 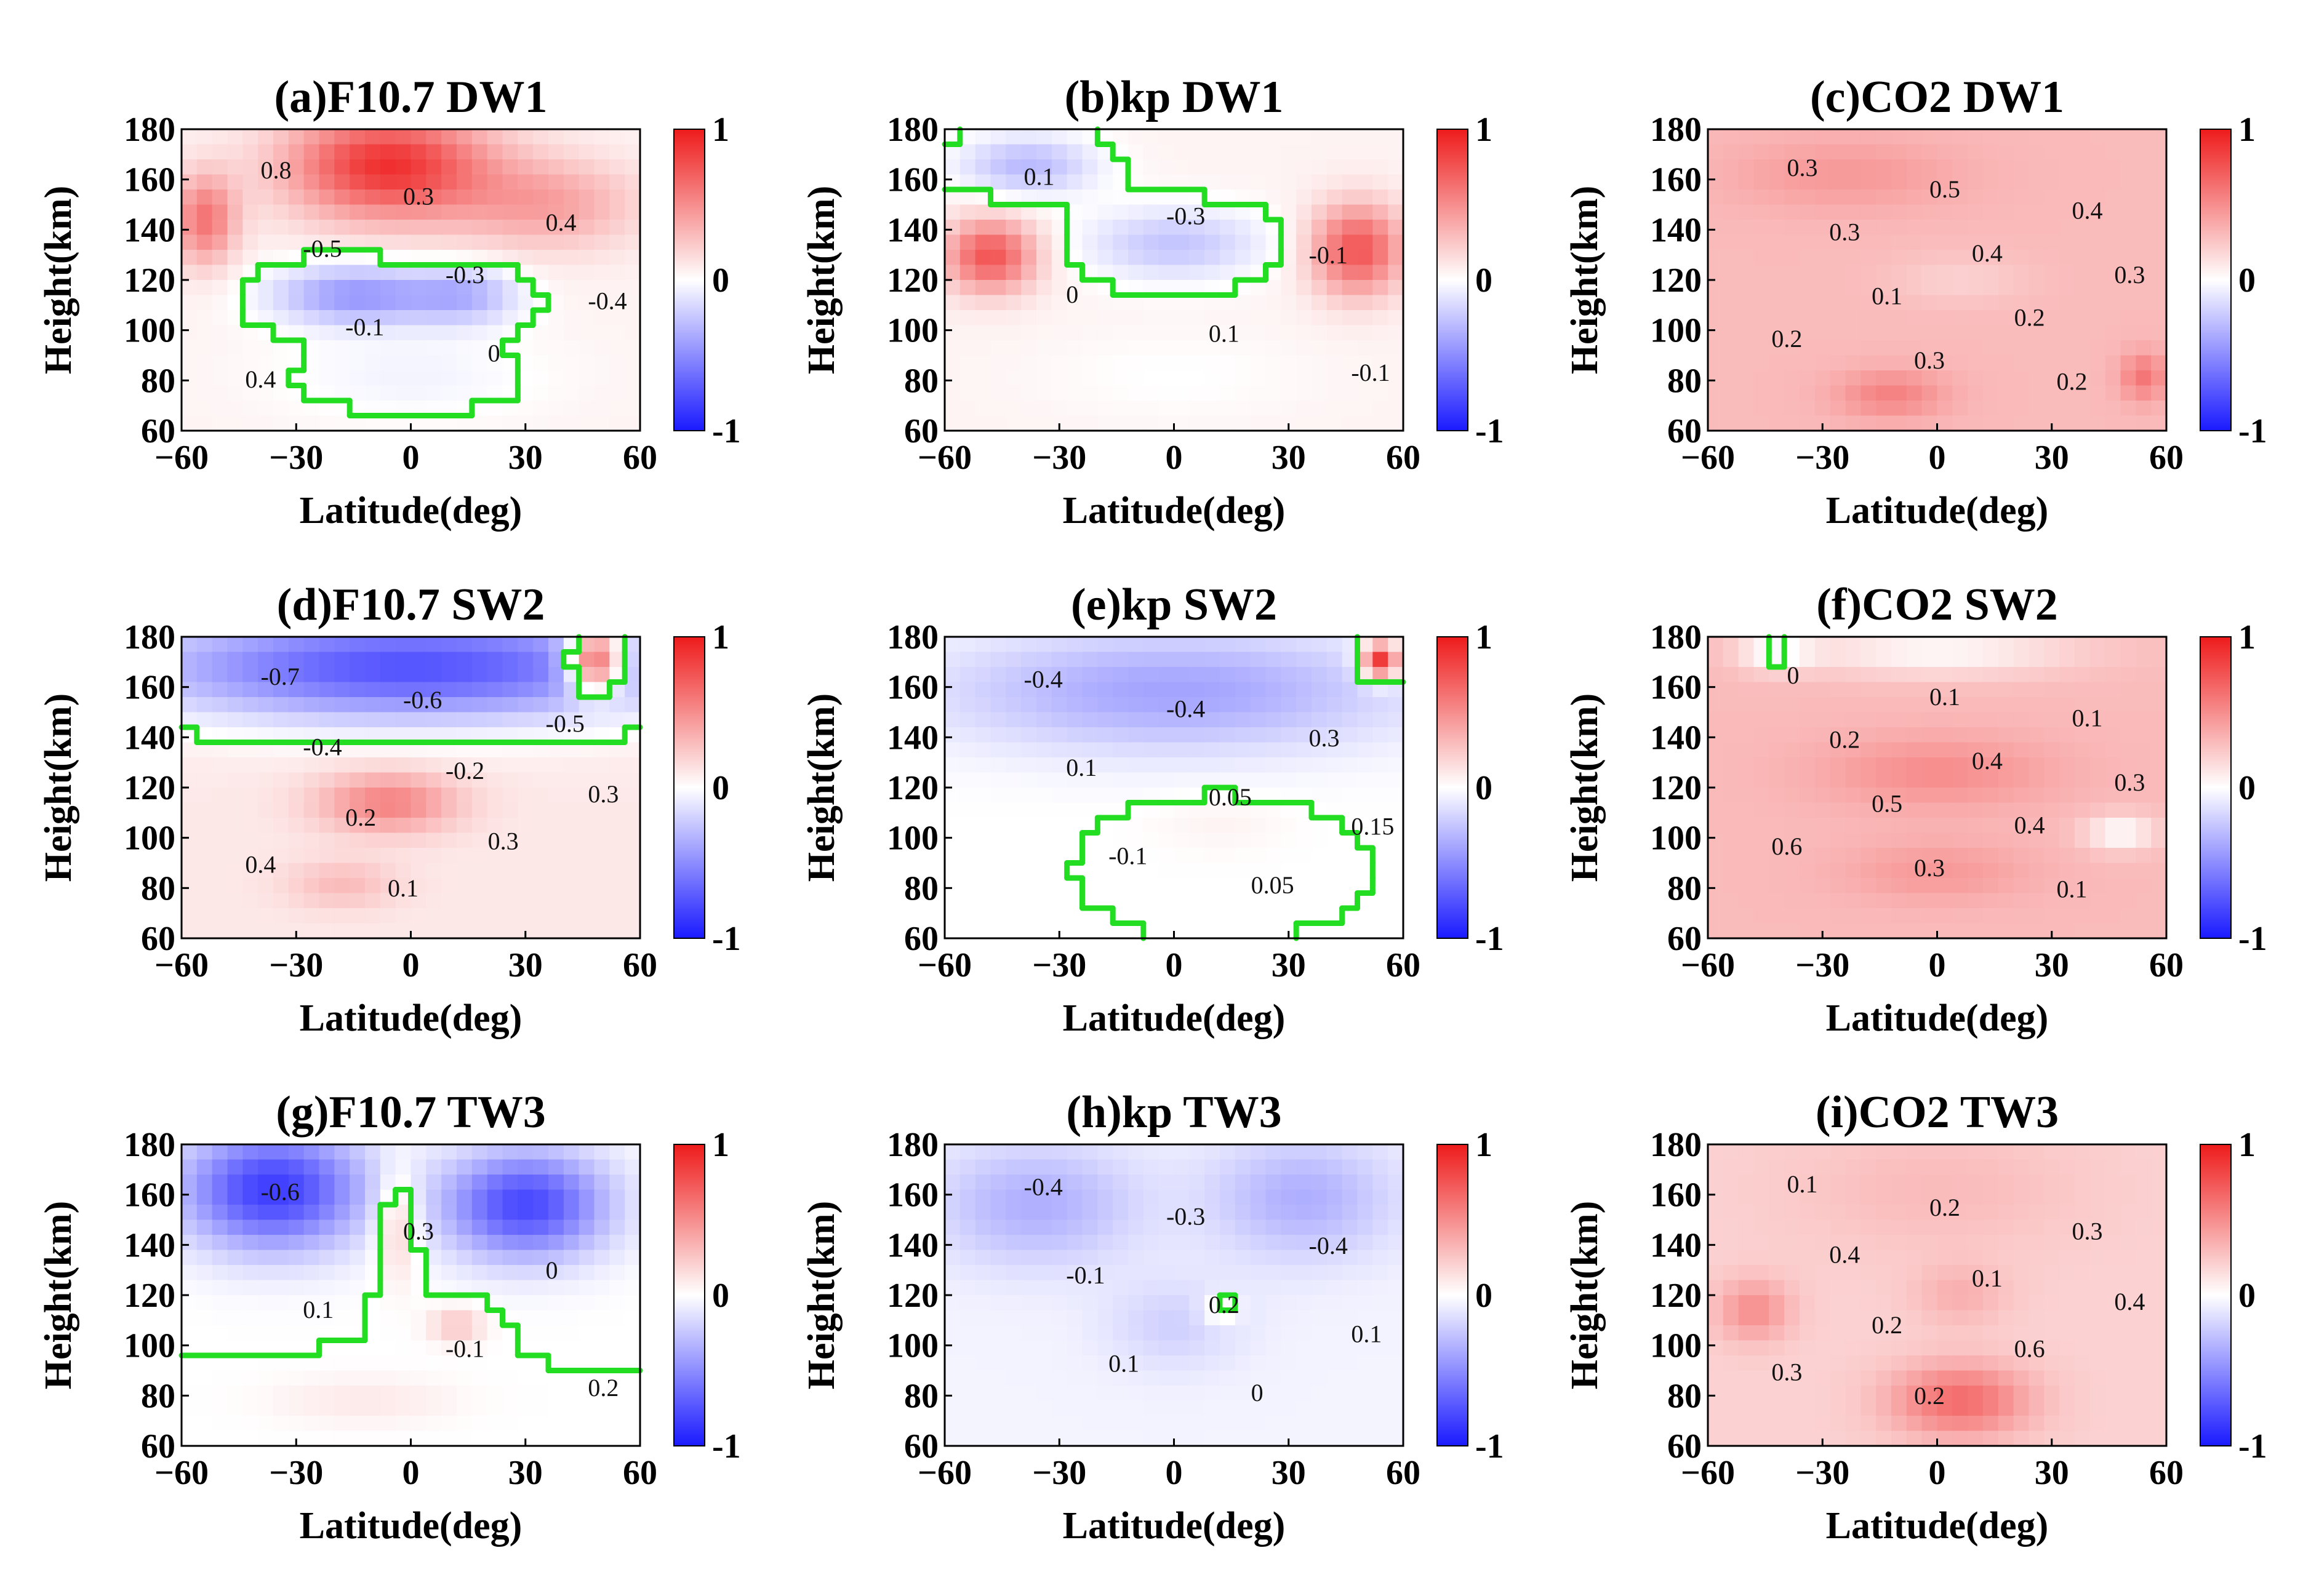 What do you see at coordinates (721, 130) in the screenshot?
I see `colorbar-tick-label: 1` at bounding box center [721, 130].